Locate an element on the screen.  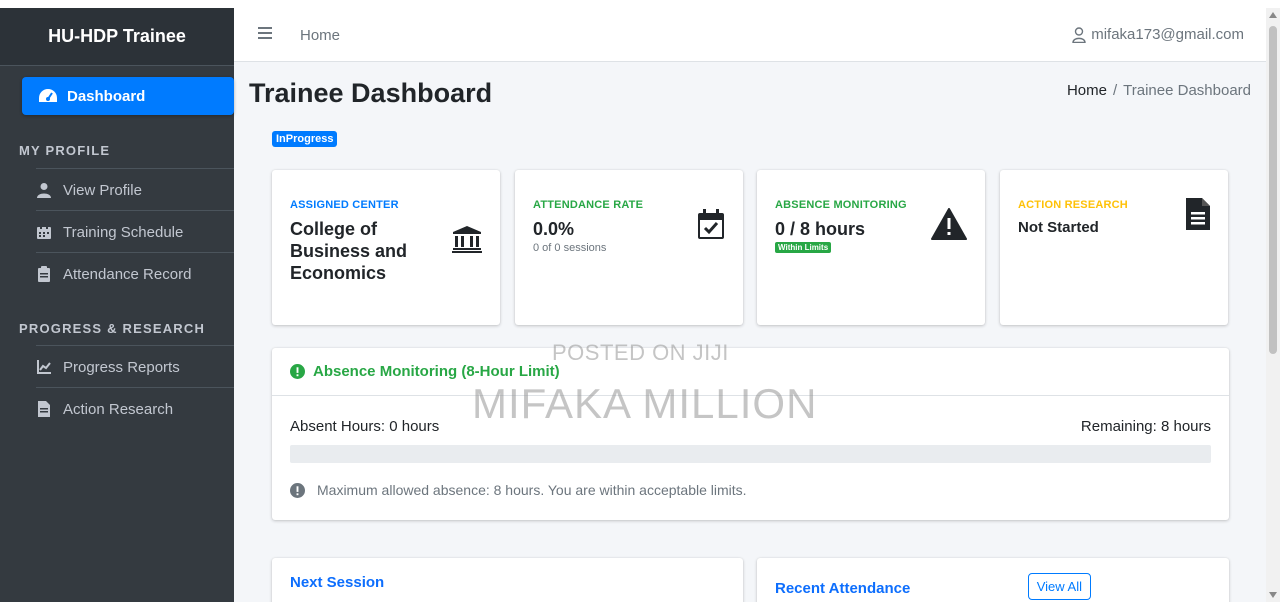
card-title: Recent Attendance is located at coordinates (843, 588).